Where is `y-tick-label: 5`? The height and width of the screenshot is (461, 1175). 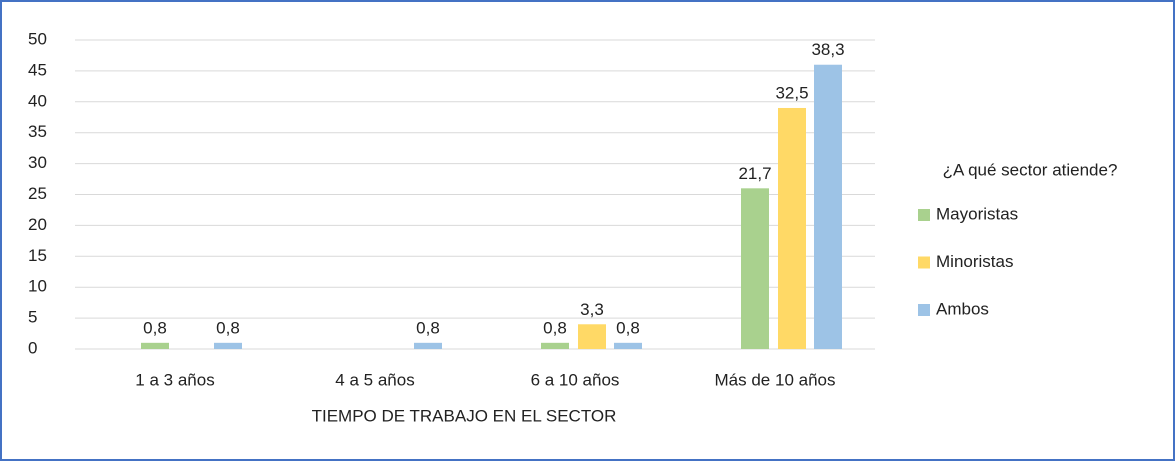 y-tick-label: 5 is located at coordinates (32, 317).